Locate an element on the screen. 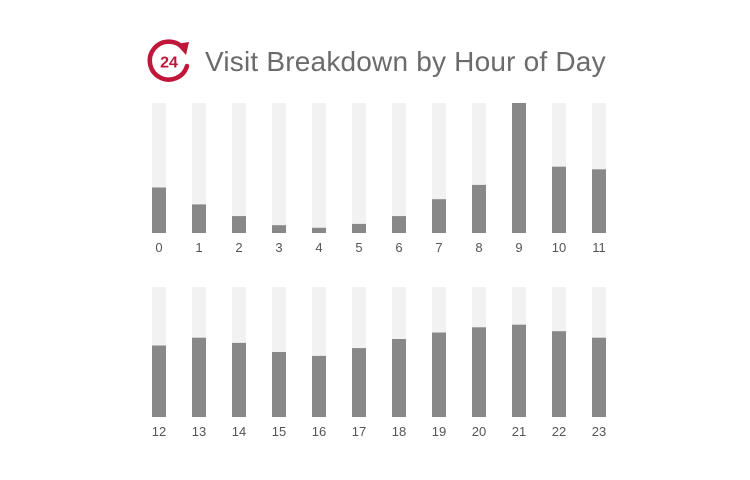 Image resolution: width=750 pixels, height=480 pixels. 24-hour-clock-icon: 24 is located at coordinates (168, 60).